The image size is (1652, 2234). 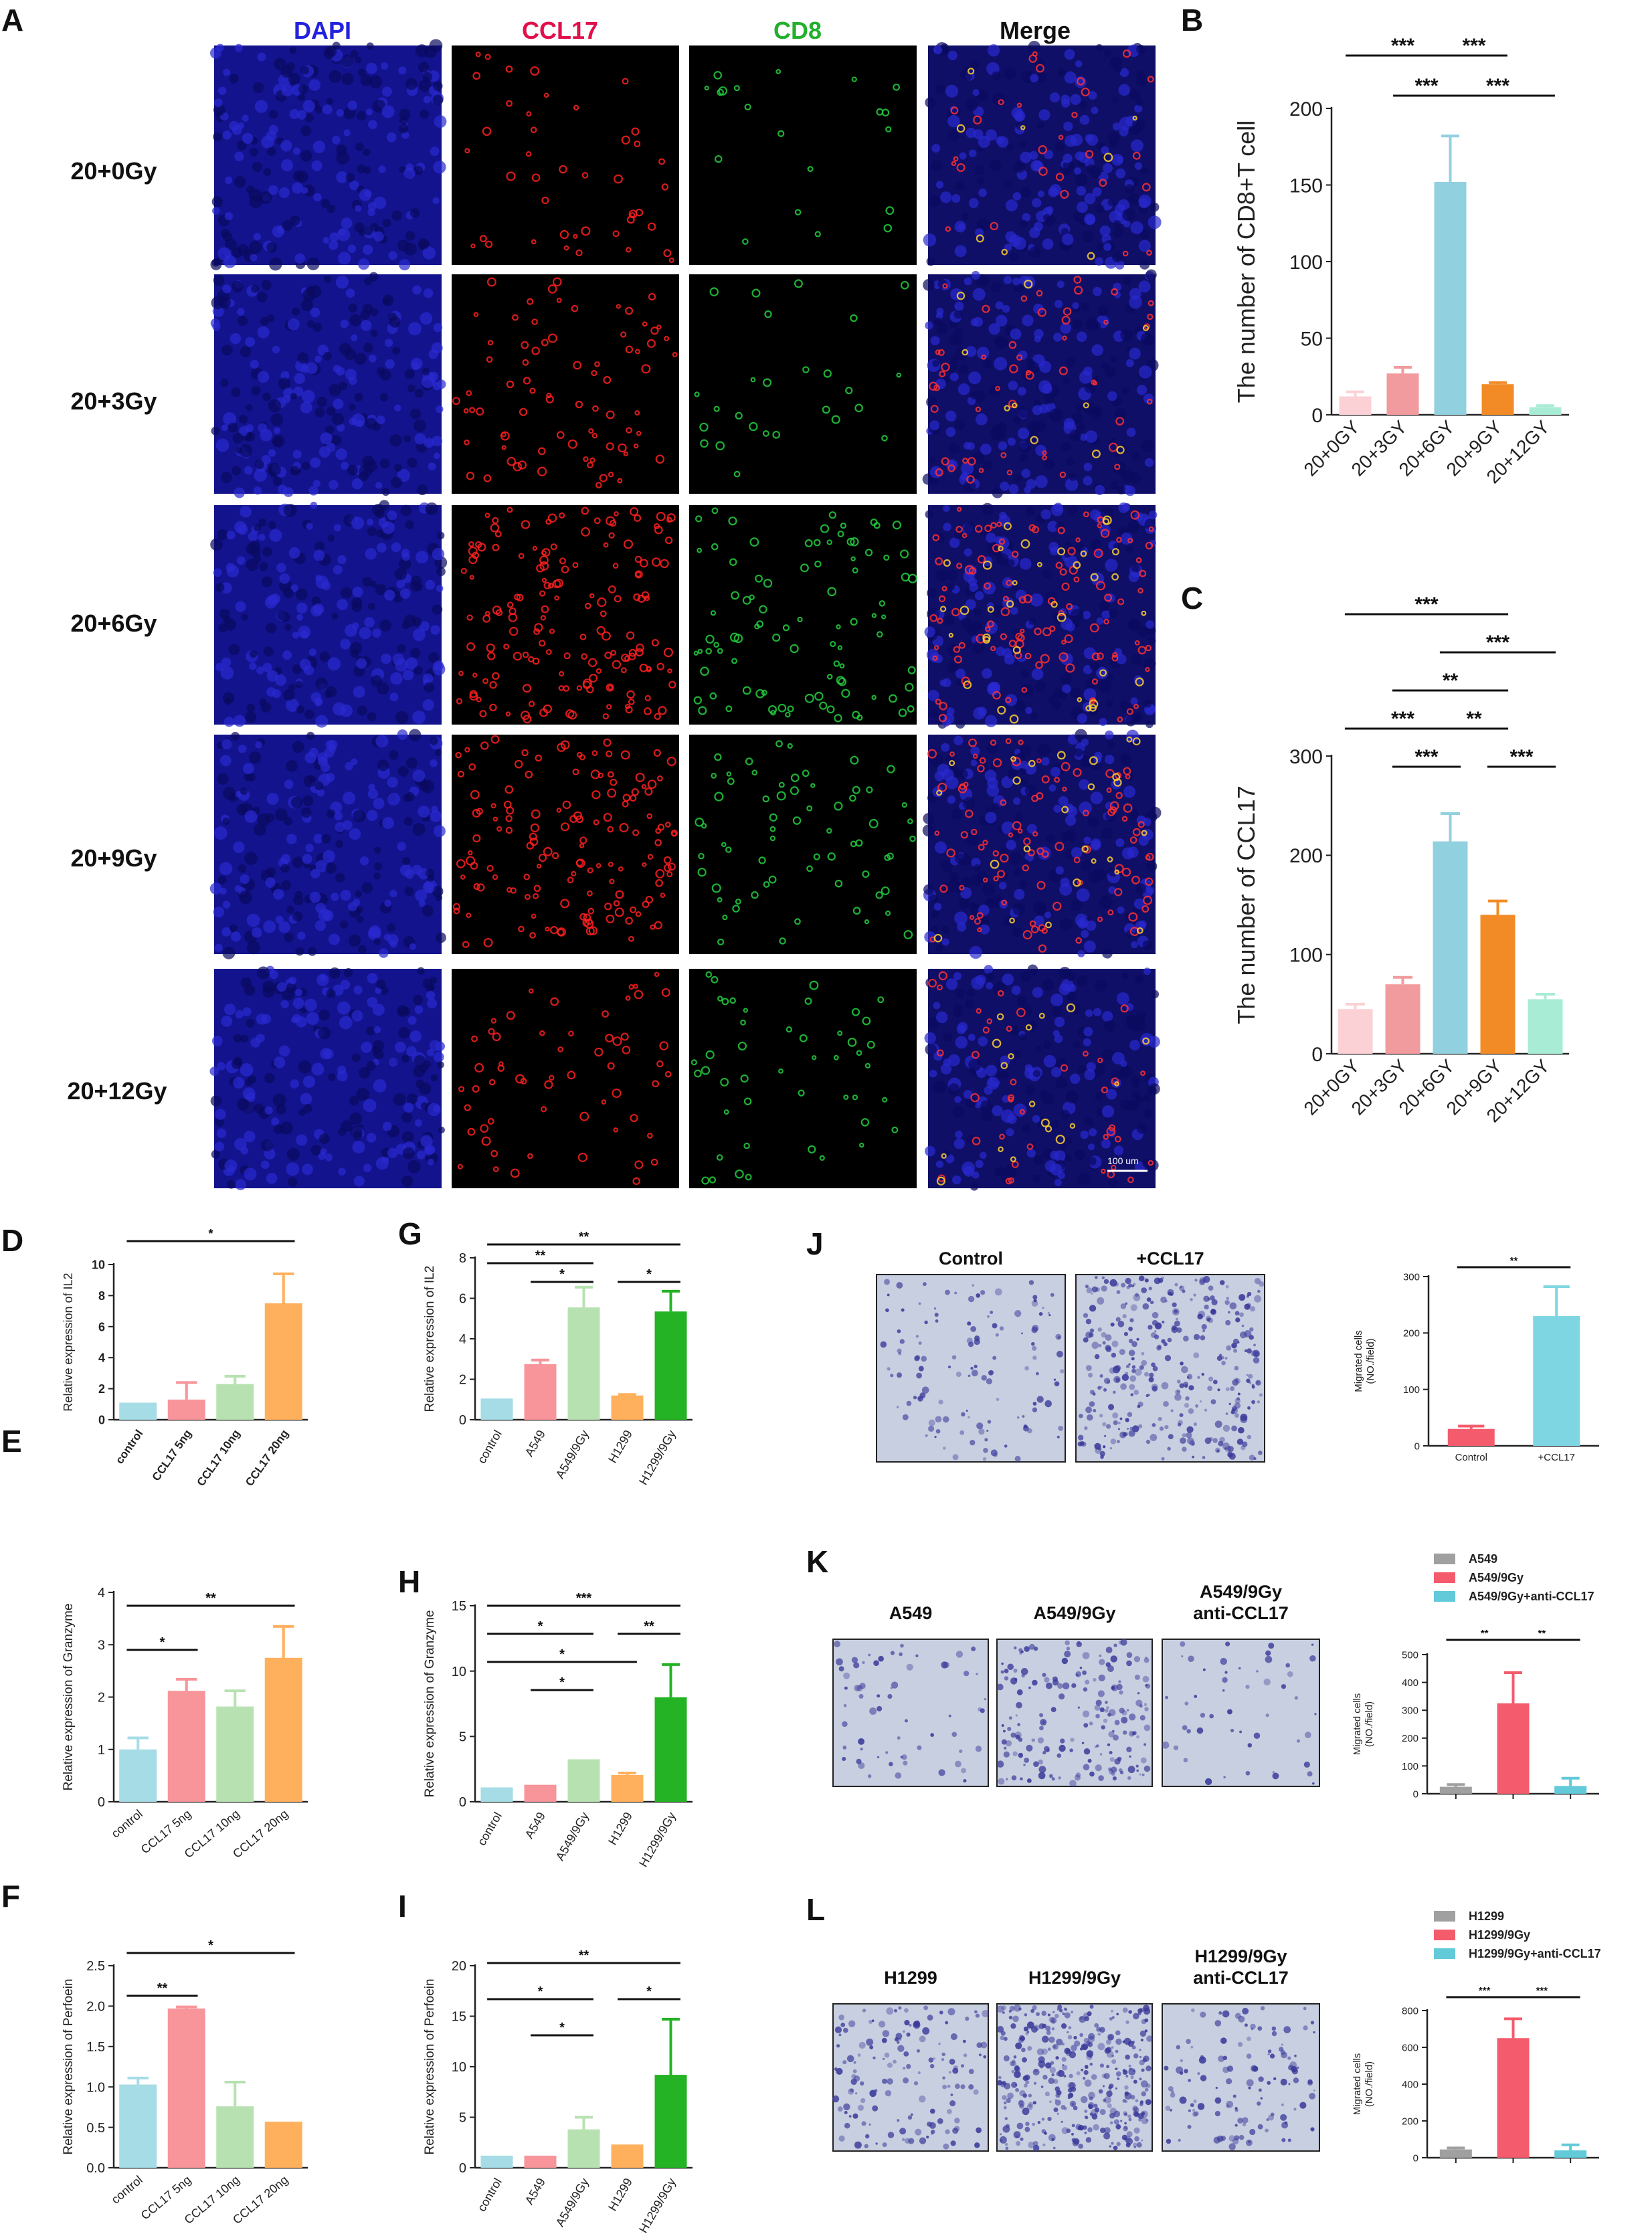 What do you see at coordinates (1426, 86) in the screenshot?
I see `significance-label-b-3: ***` at bounding box center [1426, 86].